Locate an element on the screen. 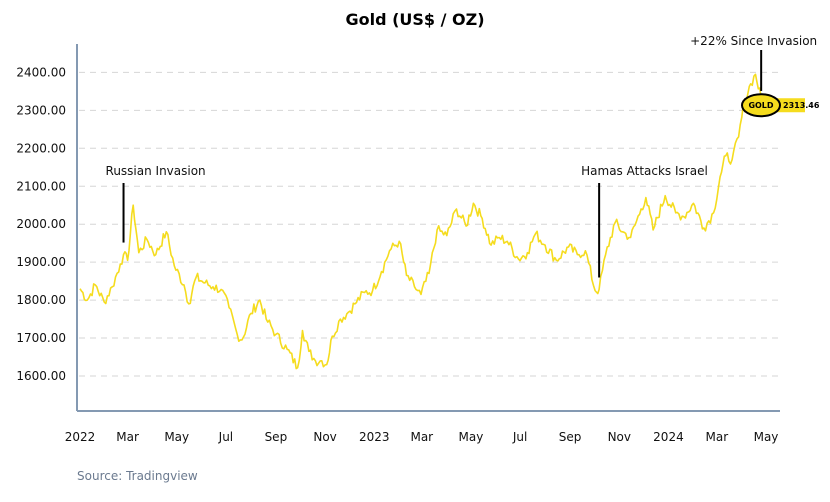  y-tick-label: 2100.00 is located at coordinates (41, 186).